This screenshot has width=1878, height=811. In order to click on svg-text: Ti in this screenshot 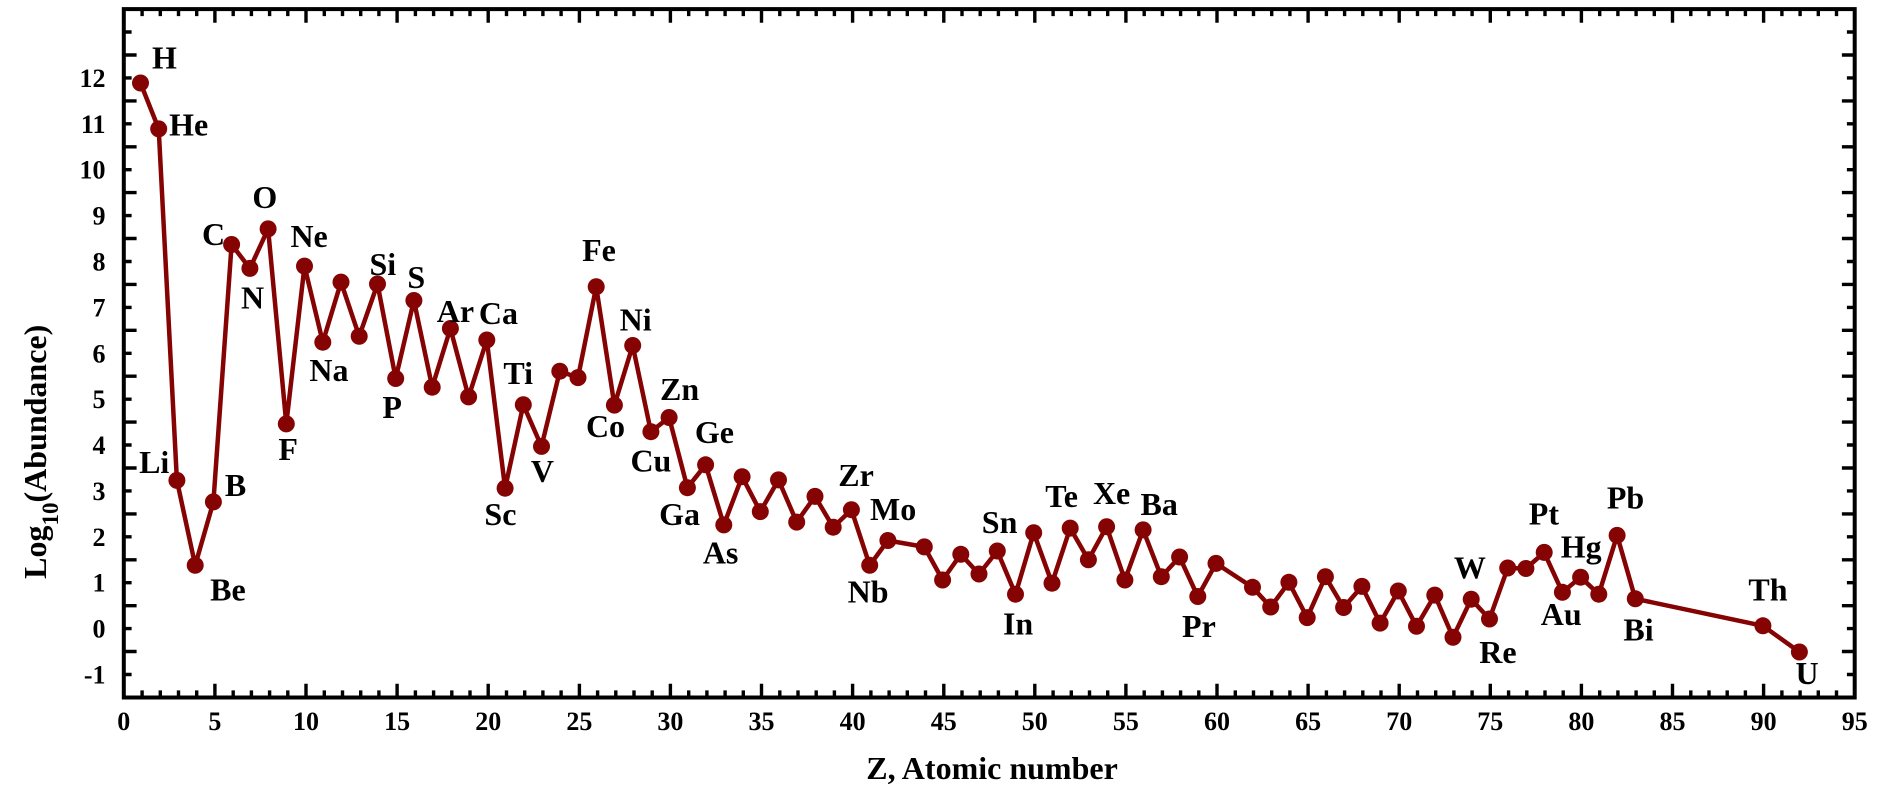, I will do `click(518, 373)`.